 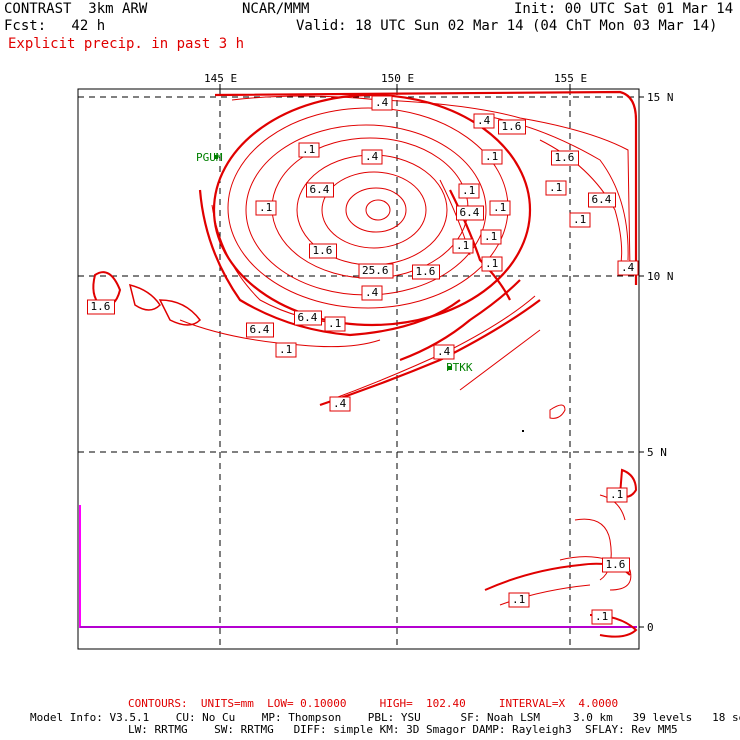 What do you see at coordinates (459, 367) in the screenshot?
I see `station-ptkk-label: PTKK` at bounding box center [459, 367].